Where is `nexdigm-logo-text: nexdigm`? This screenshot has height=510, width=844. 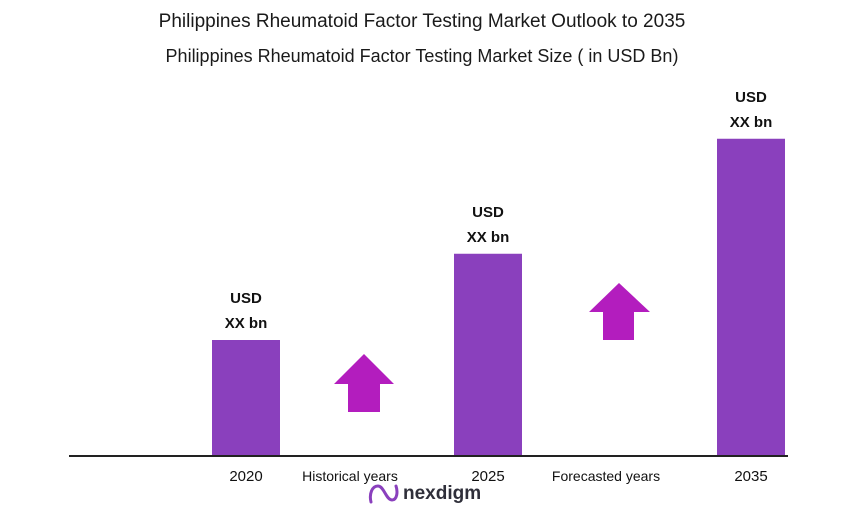 nexdigm-logo-text: nexdigm is located at coordinates (442, 493).